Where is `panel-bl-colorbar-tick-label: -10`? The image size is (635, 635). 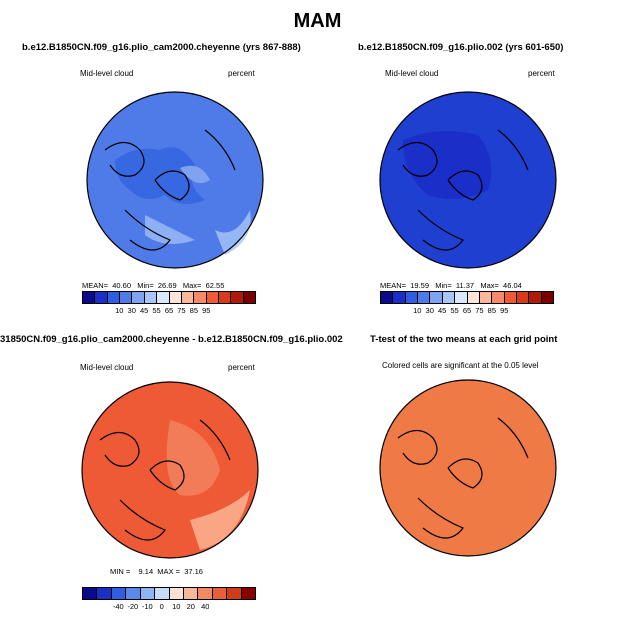
panel-bl-colorbar-tick-label: -10 is located at coordinates (147, 606).